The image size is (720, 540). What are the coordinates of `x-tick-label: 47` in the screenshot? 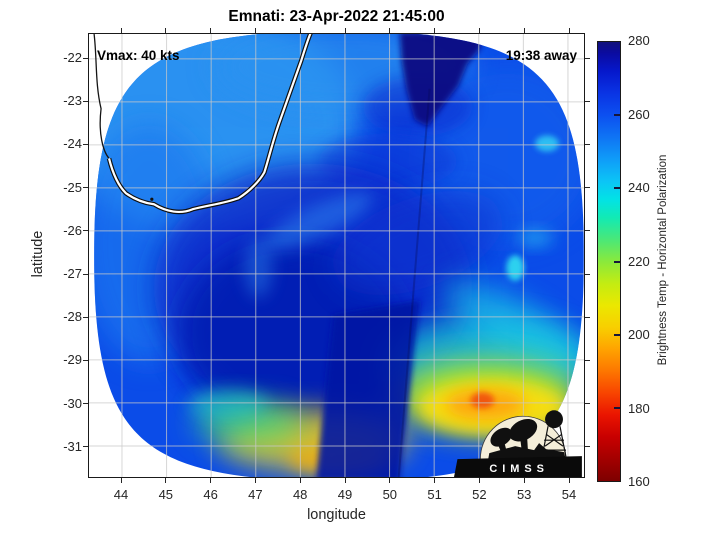 It's located at (255, 494).